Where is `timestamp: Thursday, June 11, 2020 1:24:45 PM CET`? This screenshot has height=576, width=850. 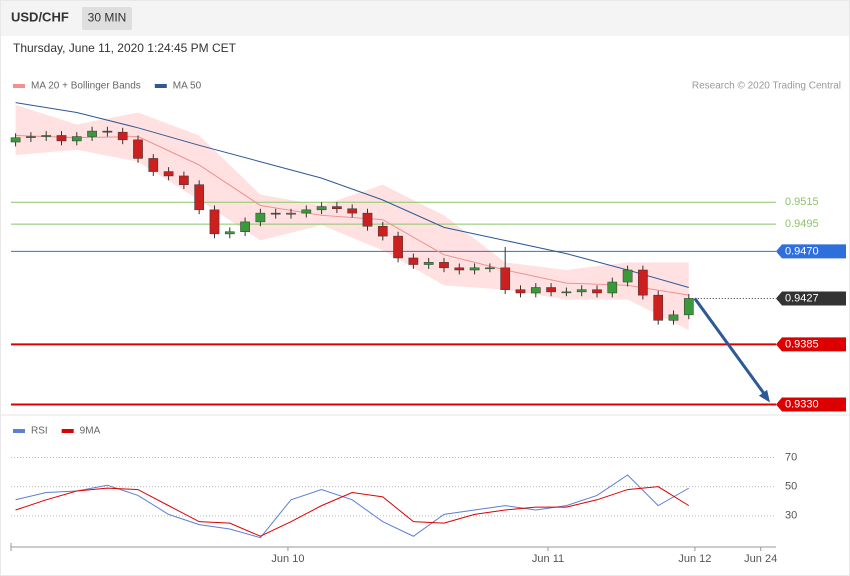
timestamp: Thursday, June 11, 2020 1:24:45 PM CET is located at coordinates (125, 48).